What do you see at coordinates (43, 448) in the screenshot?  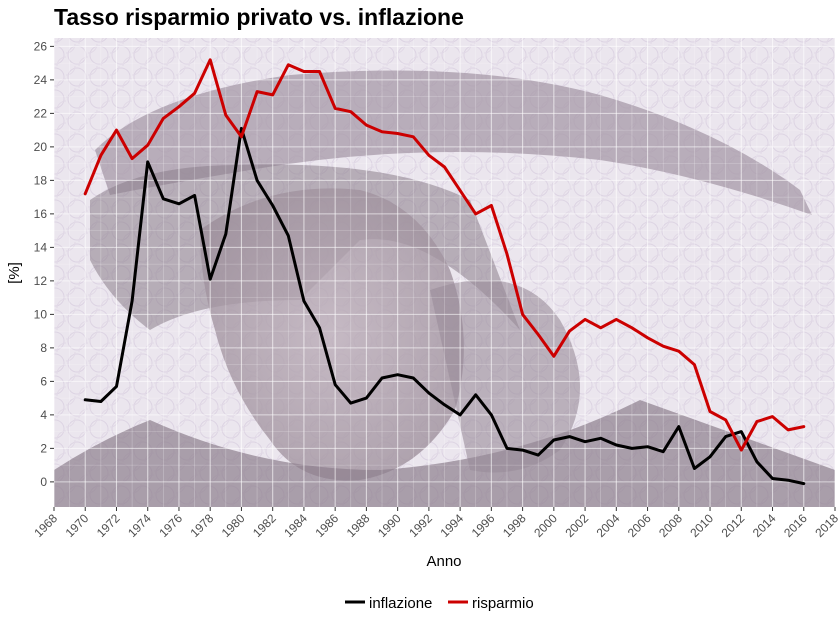 I see `y-tick-label: 2` at bounding box center [43, 448].